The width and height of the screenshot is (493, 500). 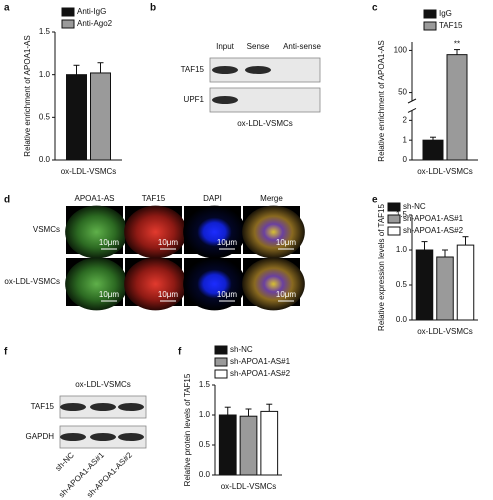 What do you see at coordinates (46, 229) in the screenshot?
I see `row-label: VSMCs` at bounding box center [46, 229].